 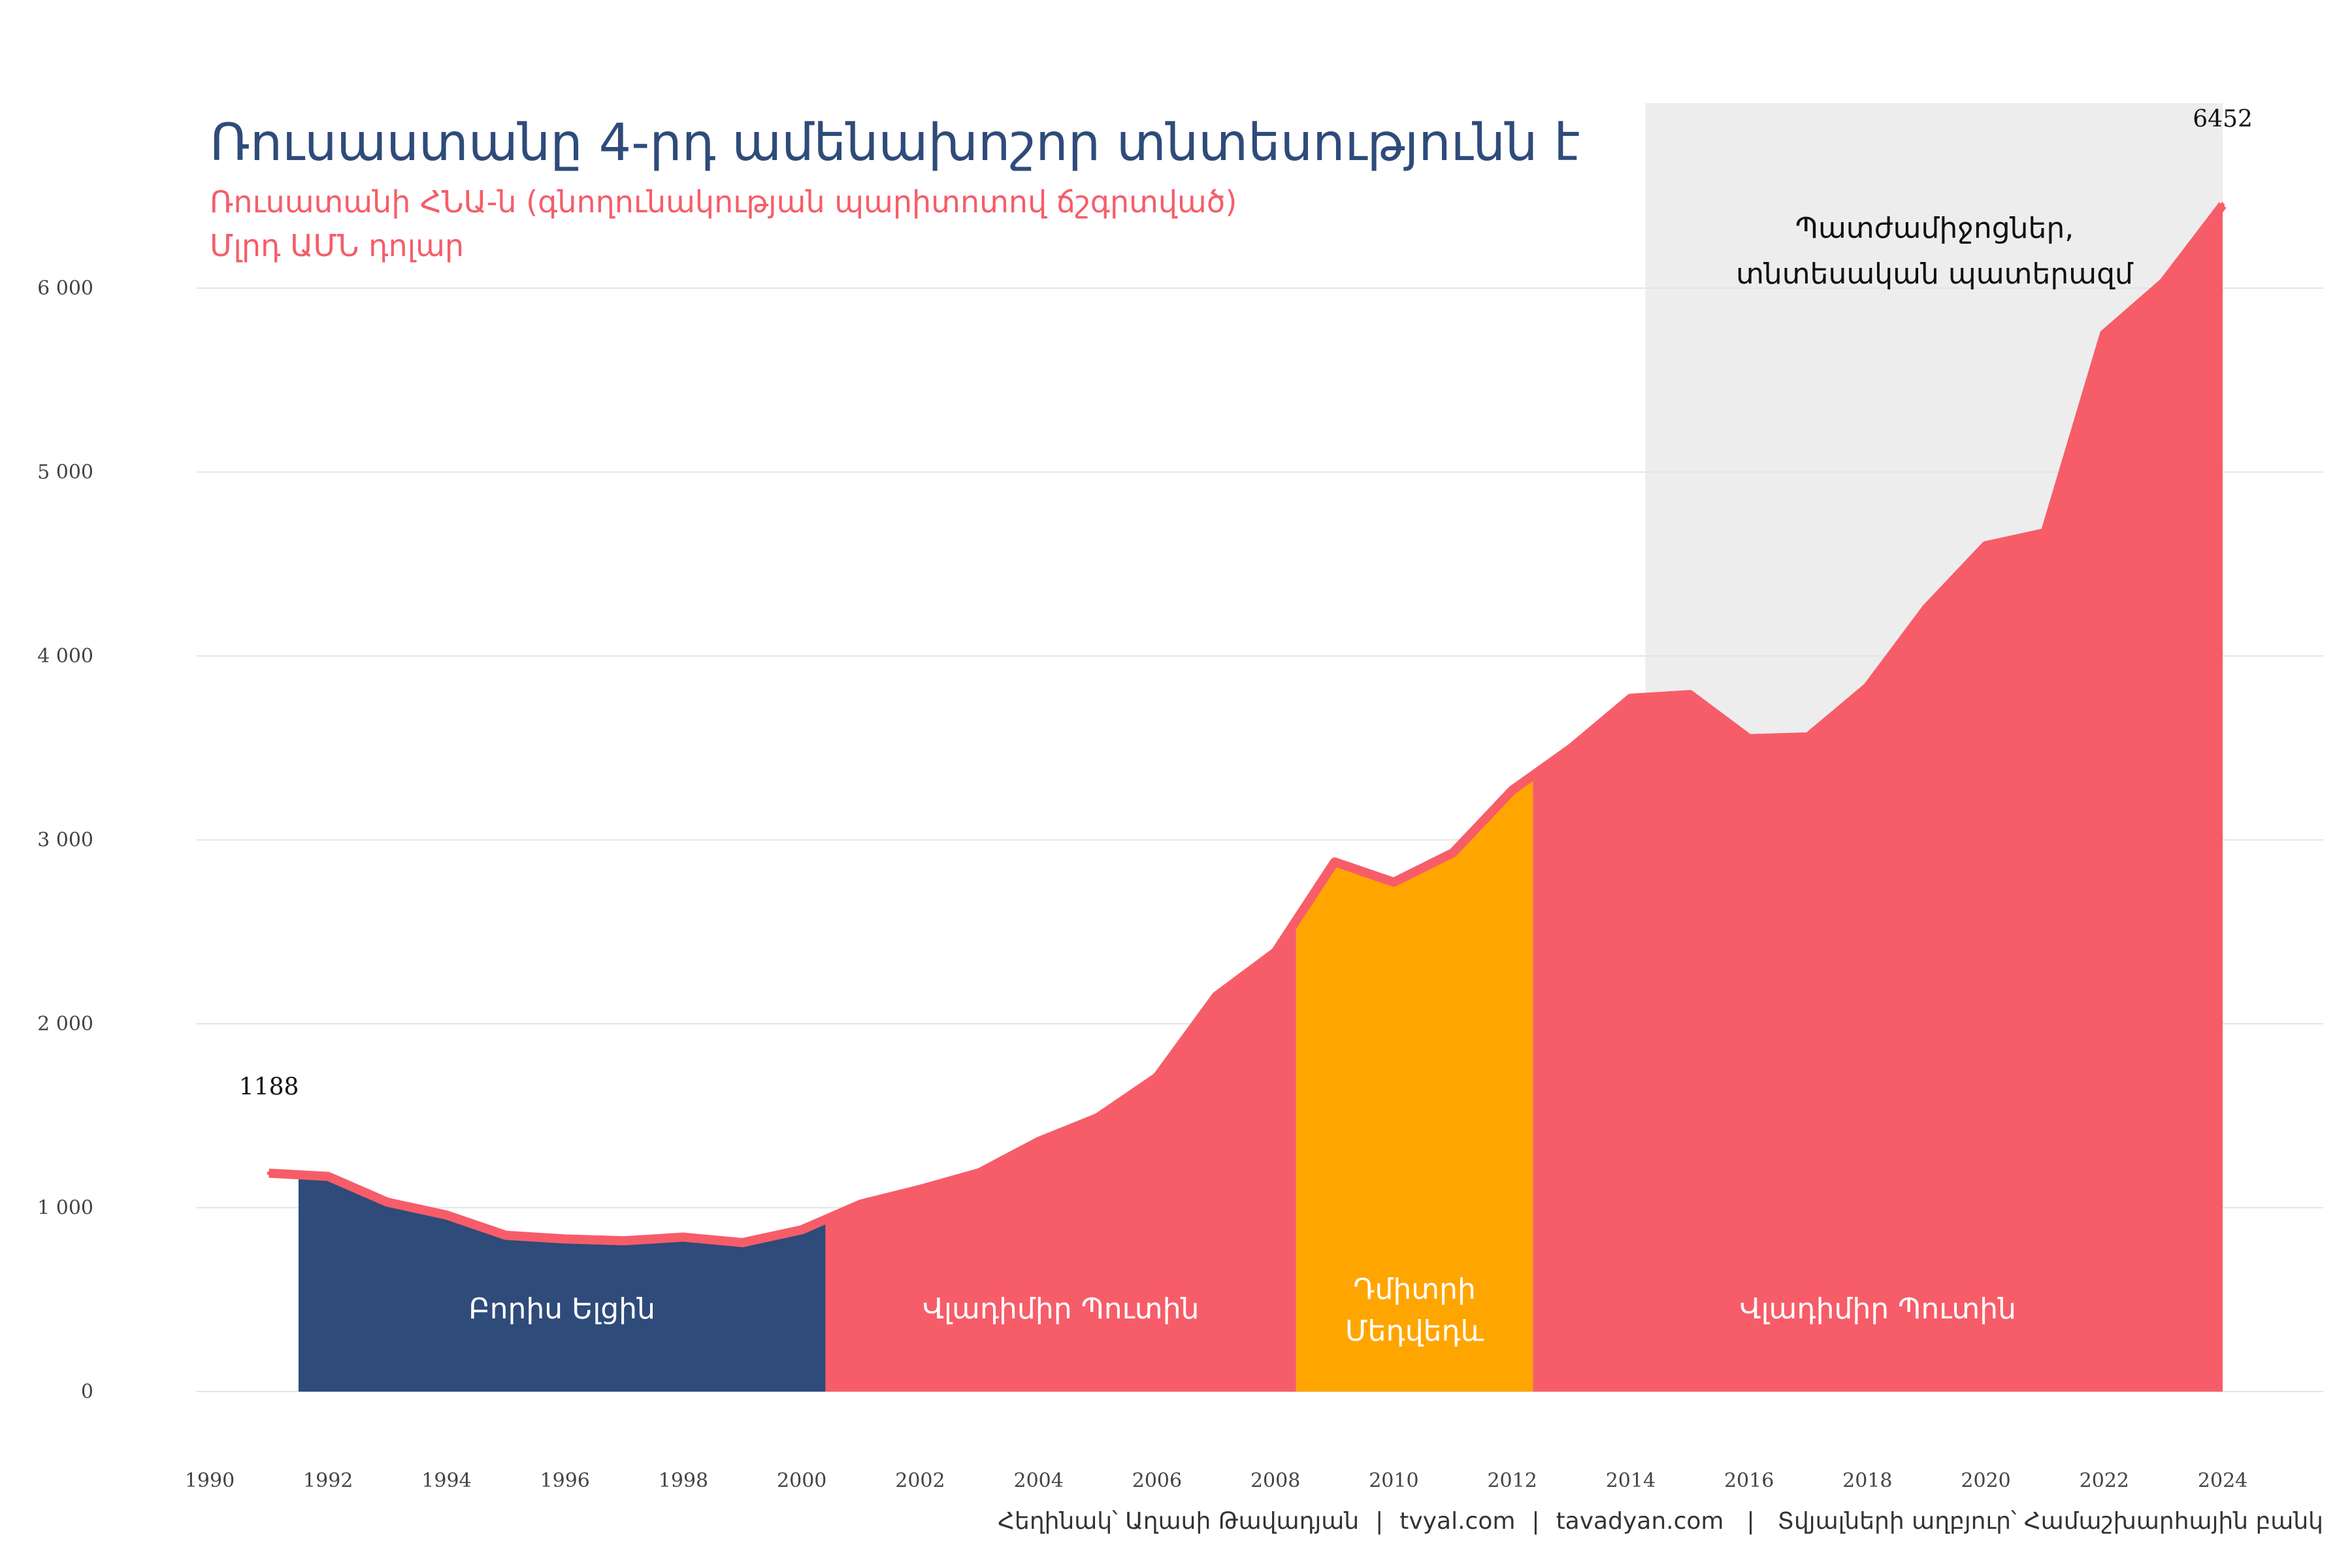 What do you see at coordinates (561, 1309) in the screenshot?
I see `period-label: Բորիս Ելցին` at bounding box center [561, 1309].